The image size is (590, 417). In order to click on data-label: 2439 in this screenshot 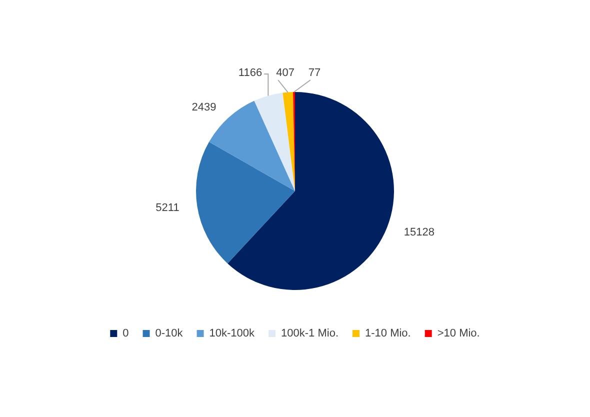, I will do `click(204, 107)`.